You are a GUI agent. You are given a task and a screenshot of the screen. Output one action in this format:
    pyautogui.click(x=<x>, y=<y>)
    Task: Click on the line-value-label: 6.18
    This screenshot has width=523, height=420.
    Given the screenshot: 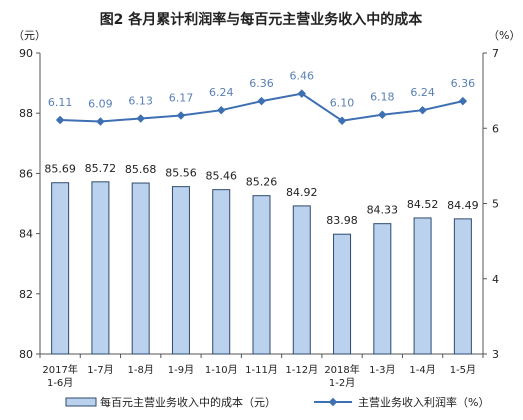 What is the action you would take?
    pyautogui.click(x=382, y=97)
    